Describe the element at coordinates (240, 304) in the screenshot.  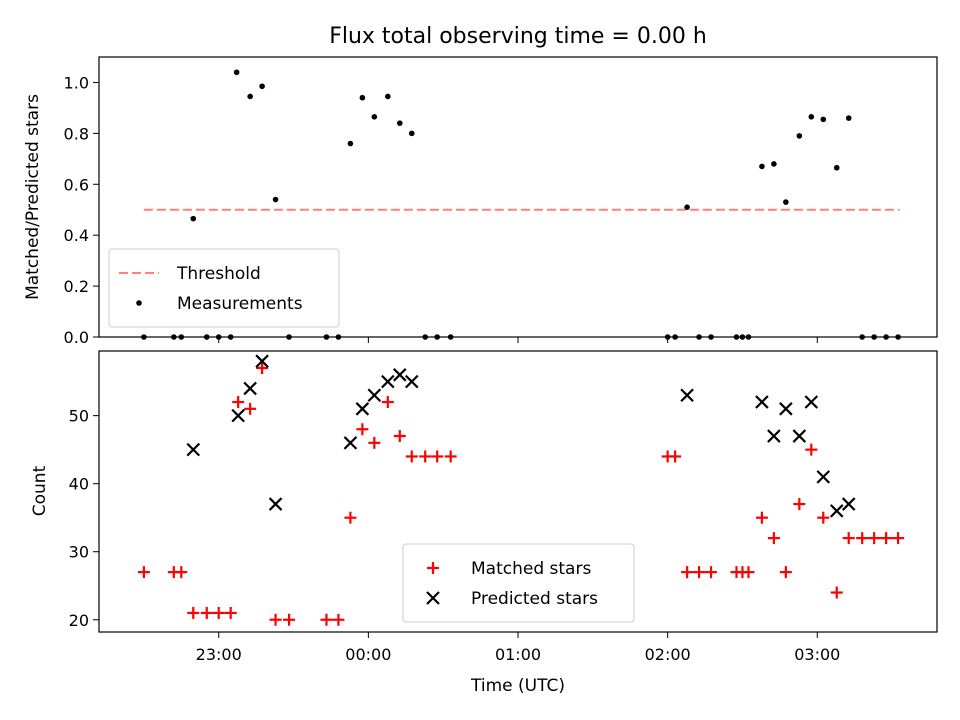
I see `legend-label: Measurements` at that location.